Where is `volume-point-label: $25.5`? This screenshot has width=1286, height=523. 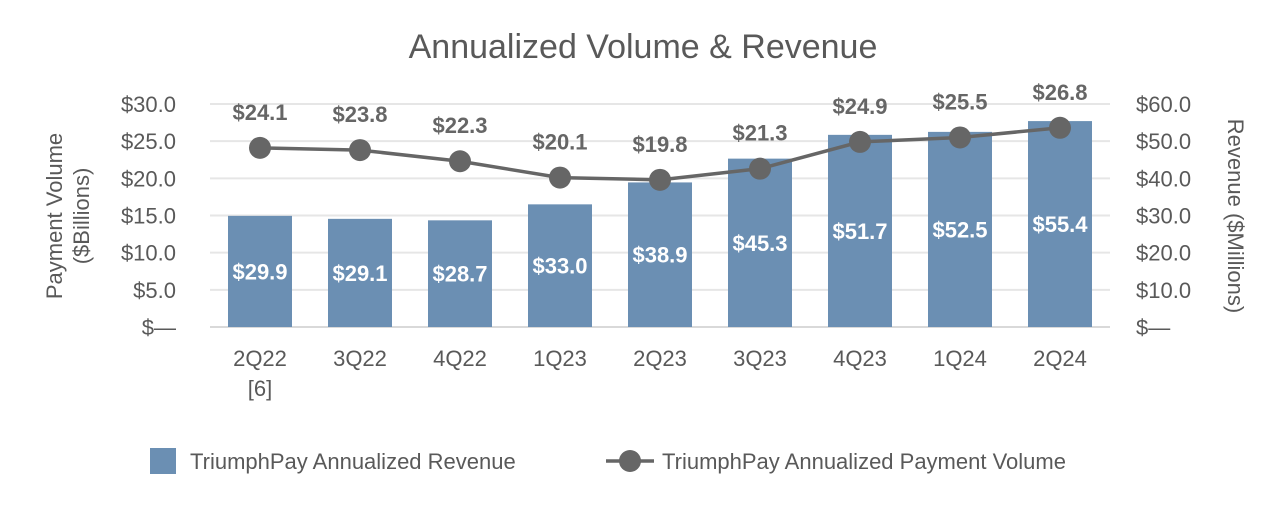
volume-point-label: $25.5 is located at coordinates (959, 101).